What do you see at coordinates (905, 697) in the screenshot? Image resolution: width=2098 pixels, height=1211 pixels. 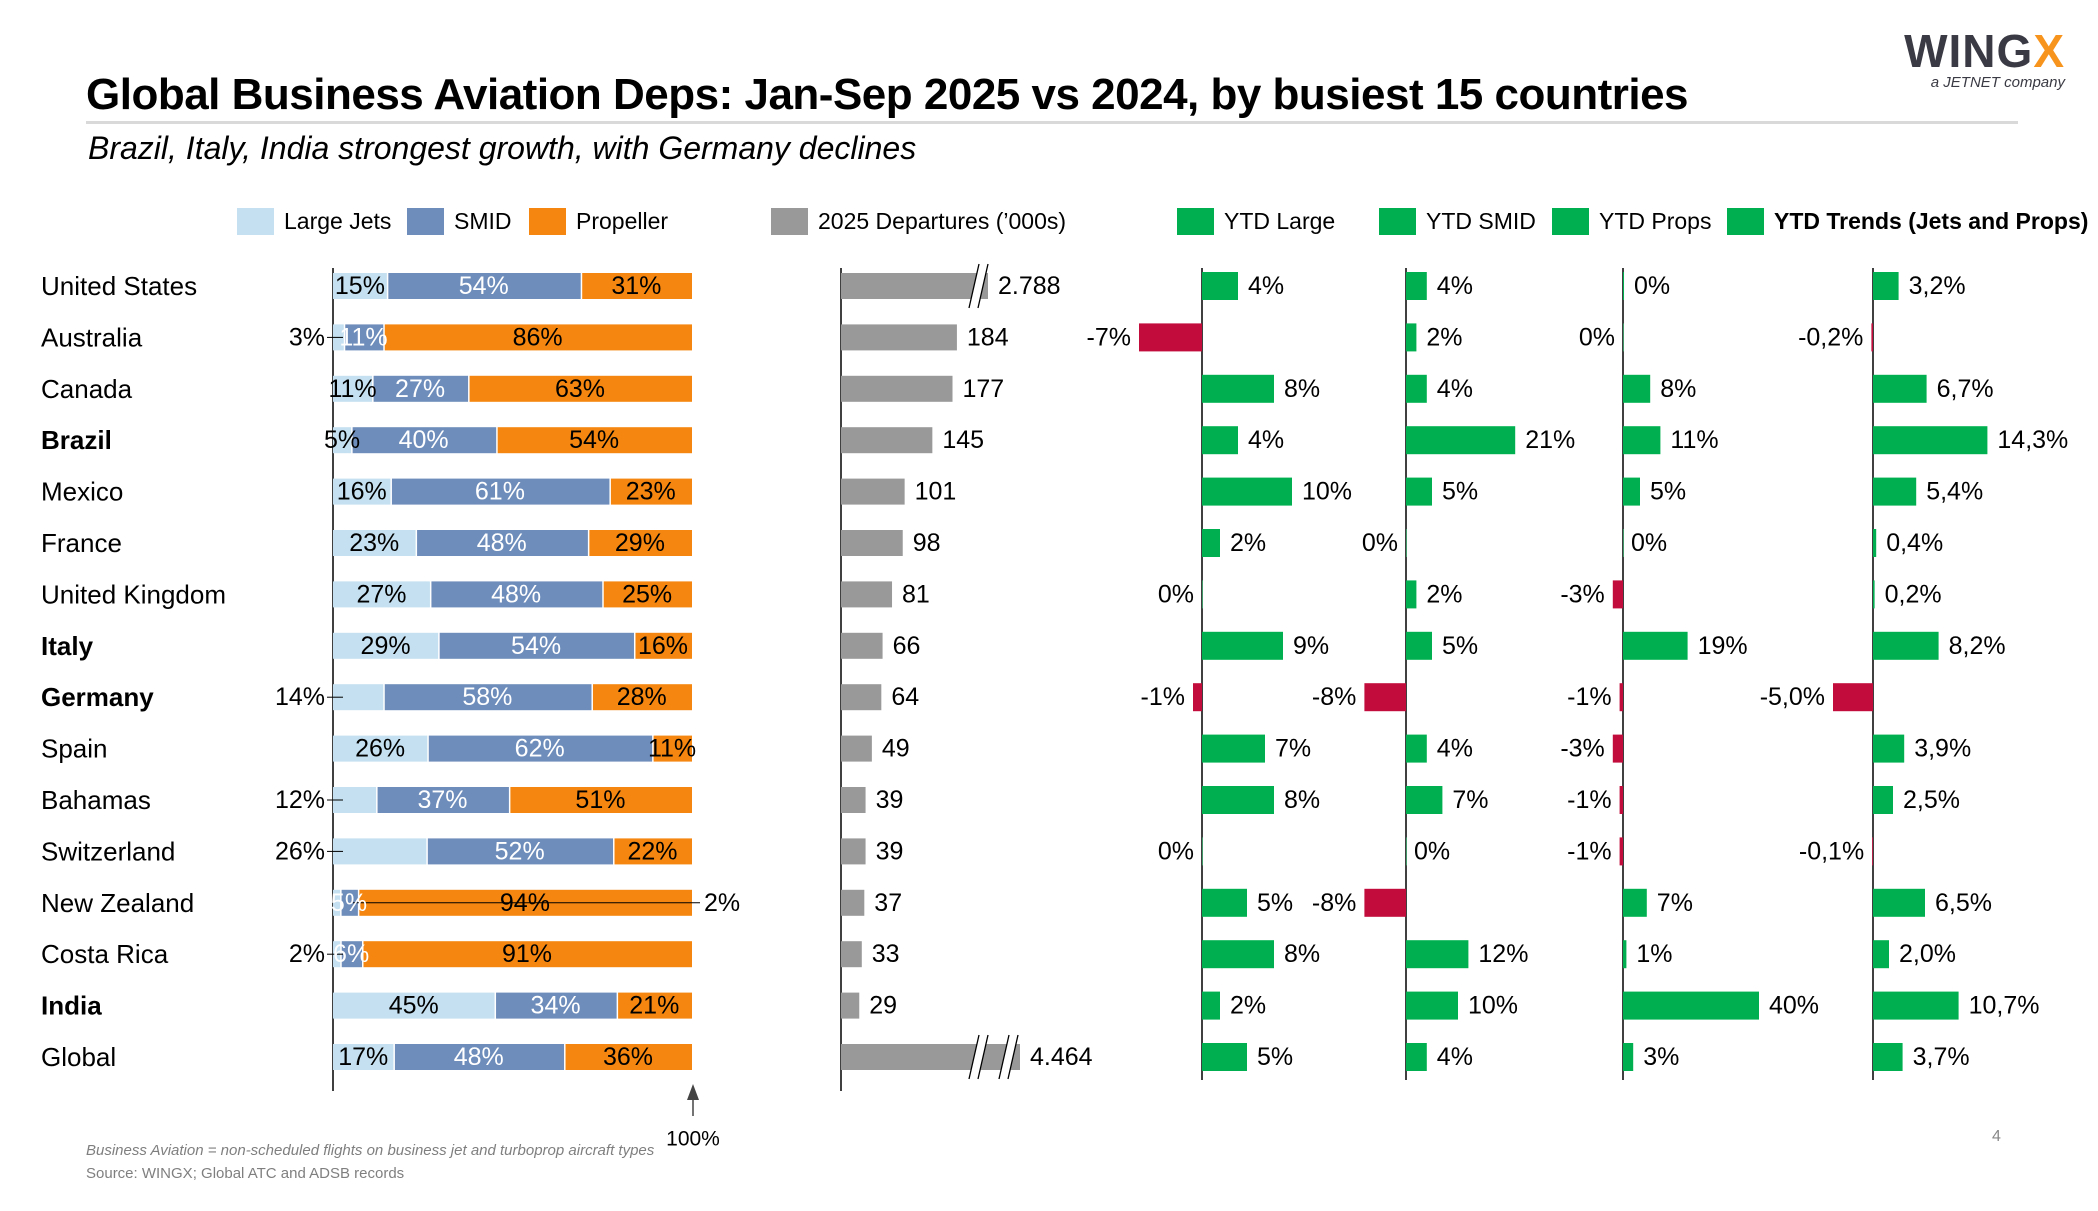 I see `bar-label-departures: 64` at bounding box center [905, 697].